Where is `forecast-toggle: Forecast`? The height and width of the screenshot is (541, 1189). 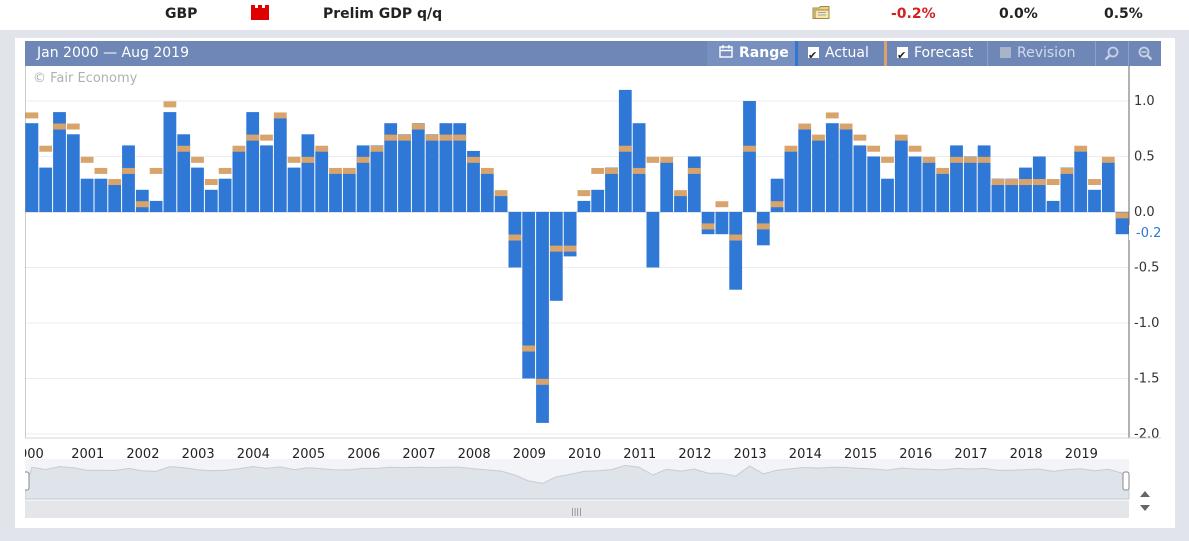
forecast-toggle: Forecast is located at coordinates (937, 54).